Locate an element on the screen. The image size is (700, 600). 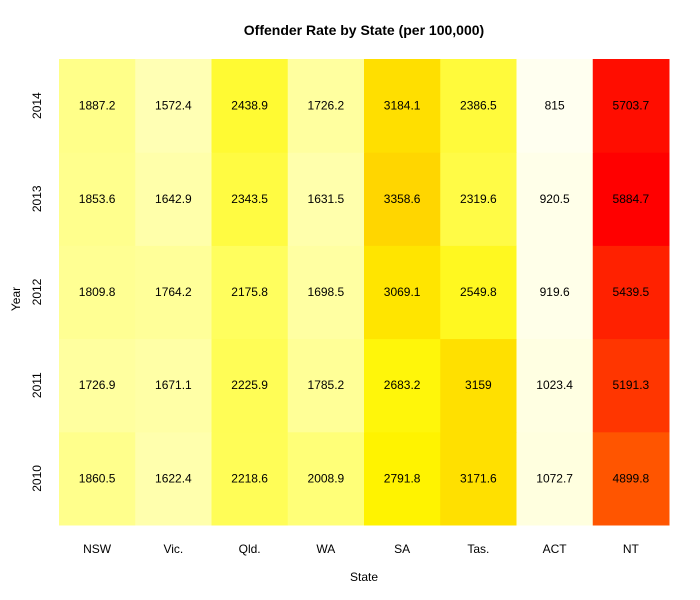
cell-value-label: 1785.2 is located at coordinates (326, 385).